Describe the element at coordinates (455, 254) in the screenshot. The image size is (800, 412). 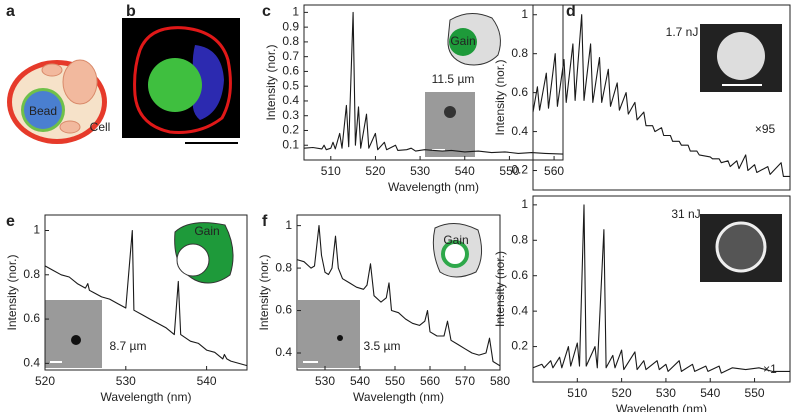
I see `gain-shell` at that location.